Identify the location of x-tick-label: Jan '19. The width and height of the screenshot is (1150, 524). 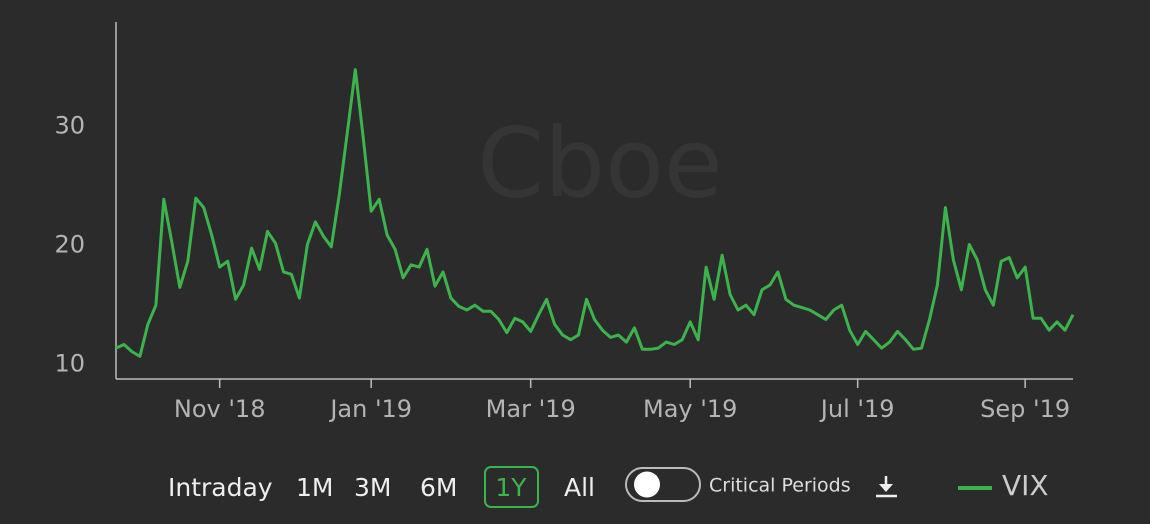
(370, 409).